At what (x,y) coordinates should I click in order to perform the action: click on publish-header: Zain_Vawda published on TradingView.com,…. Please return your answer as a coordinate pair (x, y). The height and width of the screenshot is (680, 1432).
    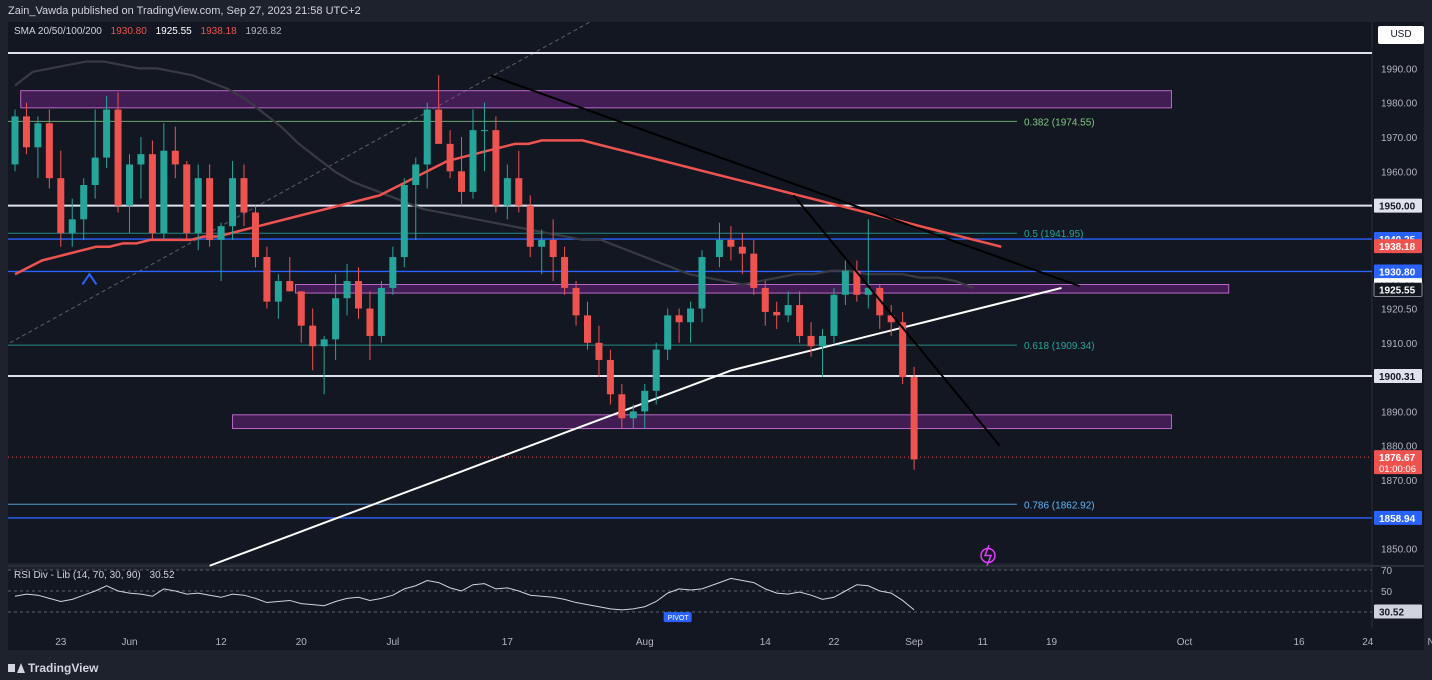
    Looking at the image, I should click on (716, 11).